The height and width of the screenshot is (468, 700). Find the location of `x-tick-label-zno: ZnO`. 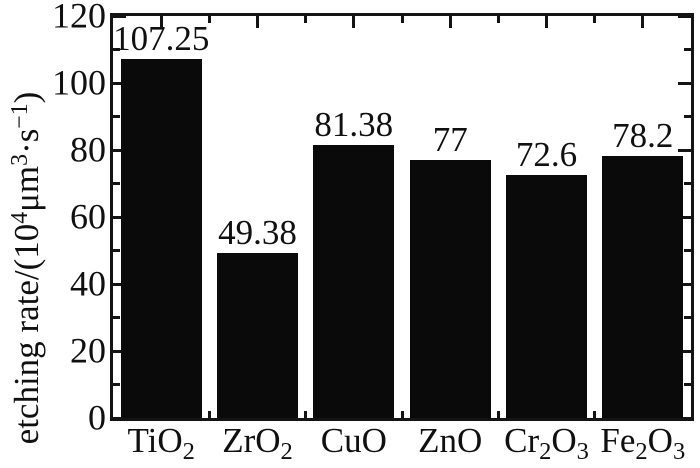

x-tick-label-zno: ZnO is located at coordinates (450, 440).